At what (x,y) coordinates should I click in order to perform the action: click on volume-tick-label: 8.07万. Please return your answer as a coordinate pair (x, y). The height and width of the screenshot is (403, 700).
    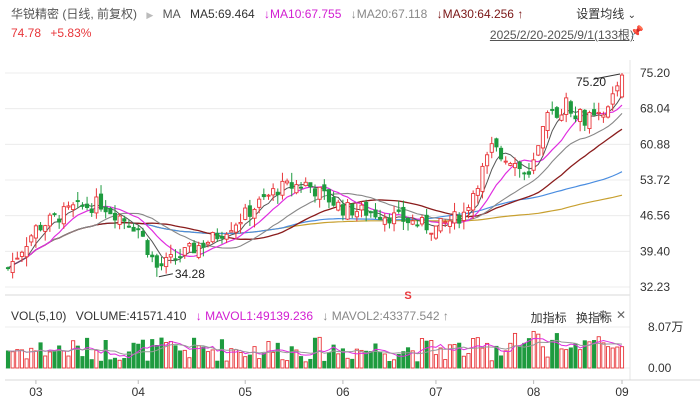
    Looking at the image, I should click on (665, 327).